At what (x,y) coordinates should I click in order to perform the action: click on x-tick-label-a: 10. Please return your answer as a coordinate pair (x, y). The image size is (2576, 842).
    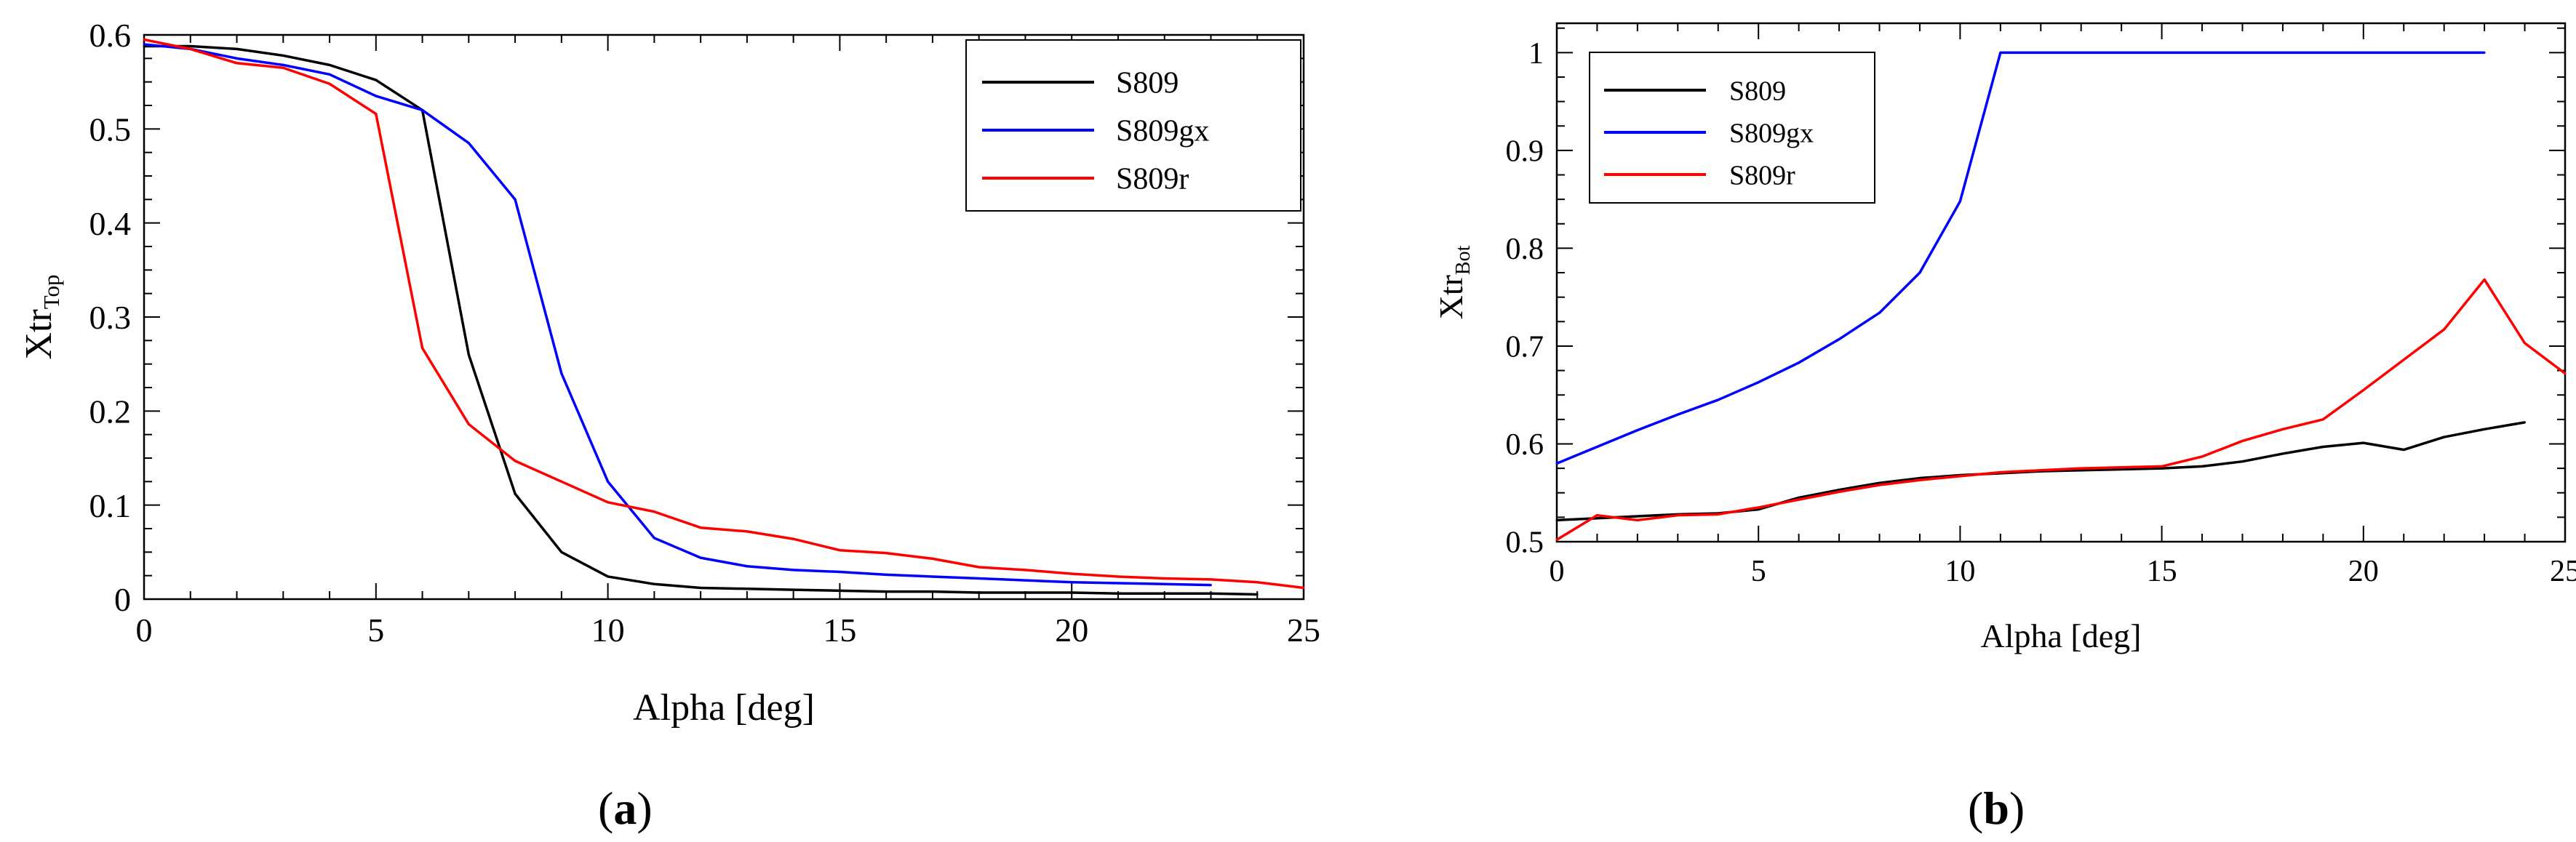
    Looking at the image, I should click on (608, 630).